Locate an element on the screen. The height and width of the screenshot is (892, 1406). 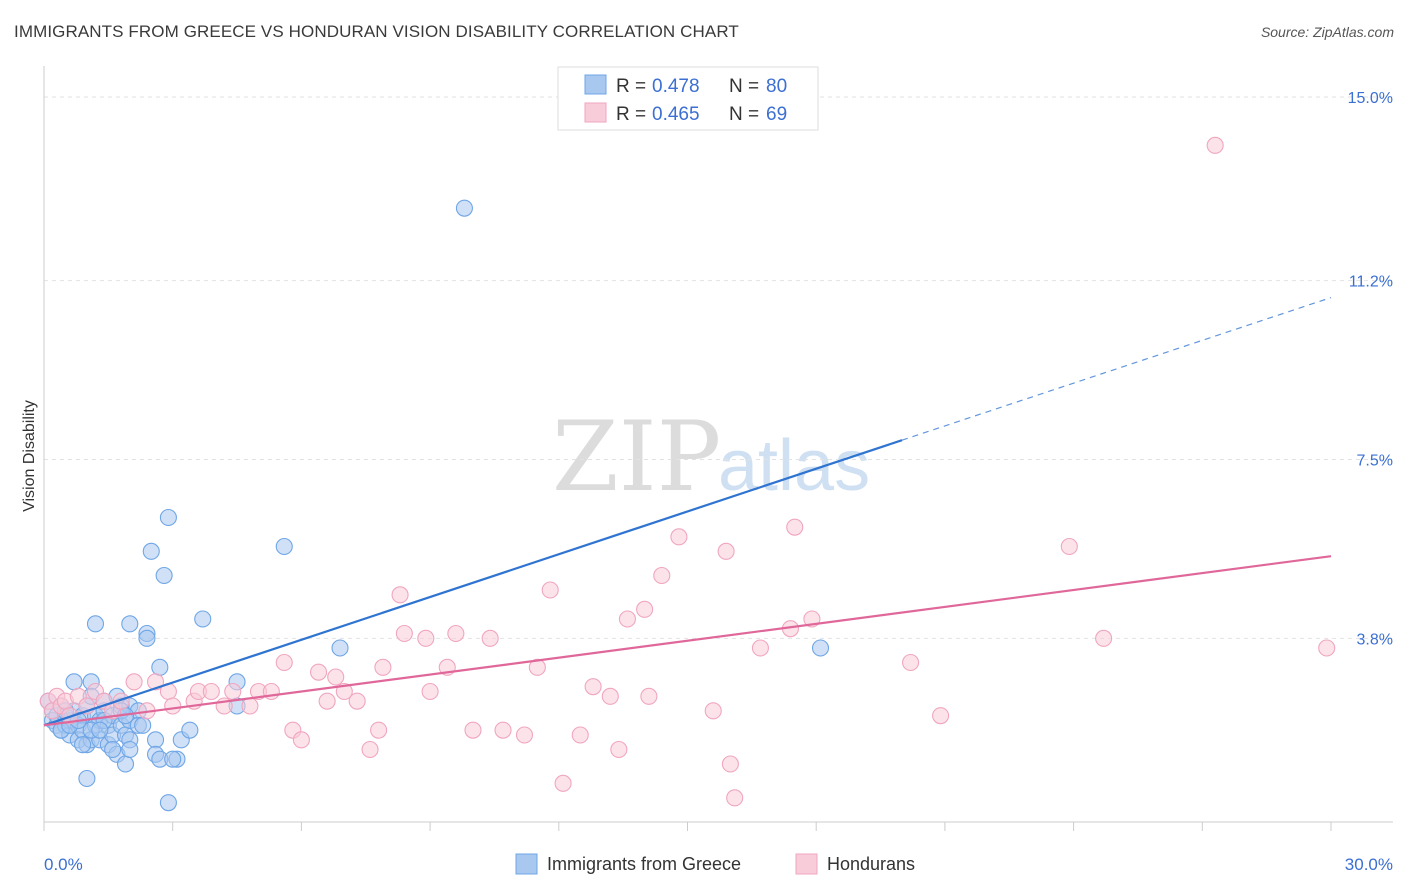
bottom-legend-label-greece: Immigrants from Greece is located at coordinates (644, 864).